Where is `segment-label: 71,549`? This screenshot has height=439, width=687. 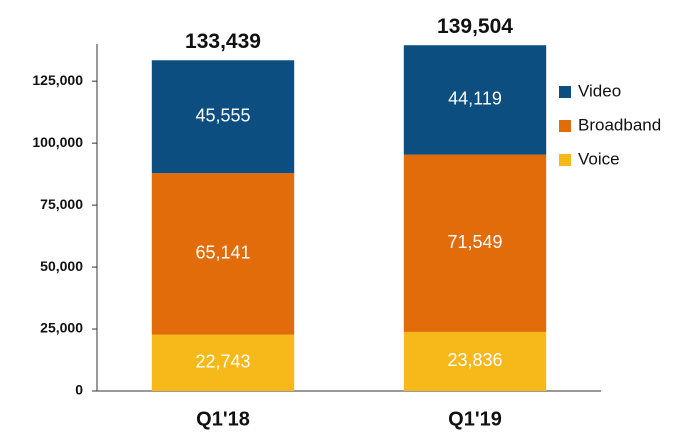
segment-label: 71,549 is located at coordinates (474, 242).